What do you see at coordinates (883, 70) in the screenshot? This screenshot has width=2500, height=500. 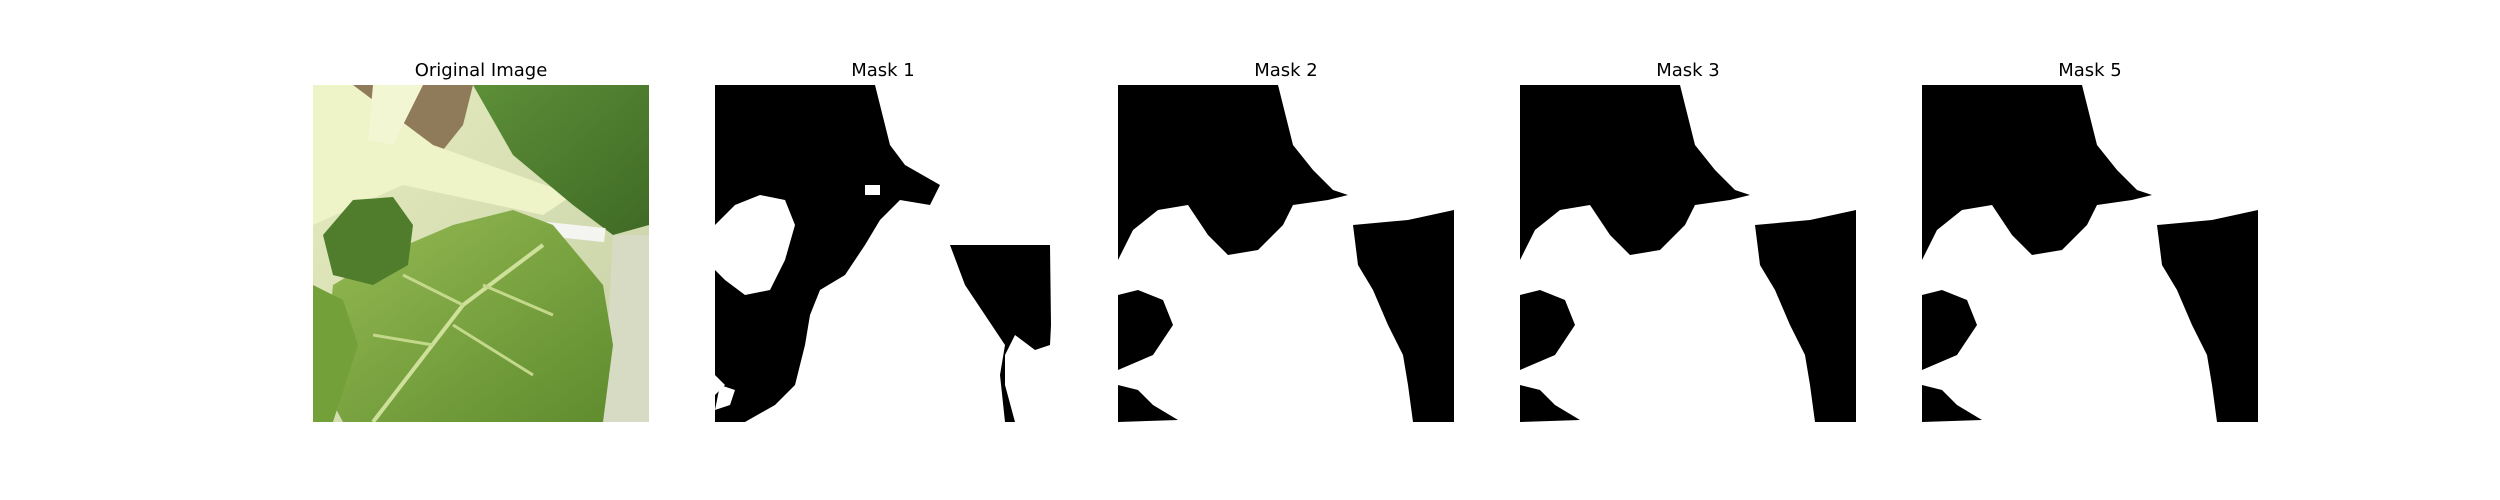 I see `panel-title: Mask 1` at bounding box center [883, 70].